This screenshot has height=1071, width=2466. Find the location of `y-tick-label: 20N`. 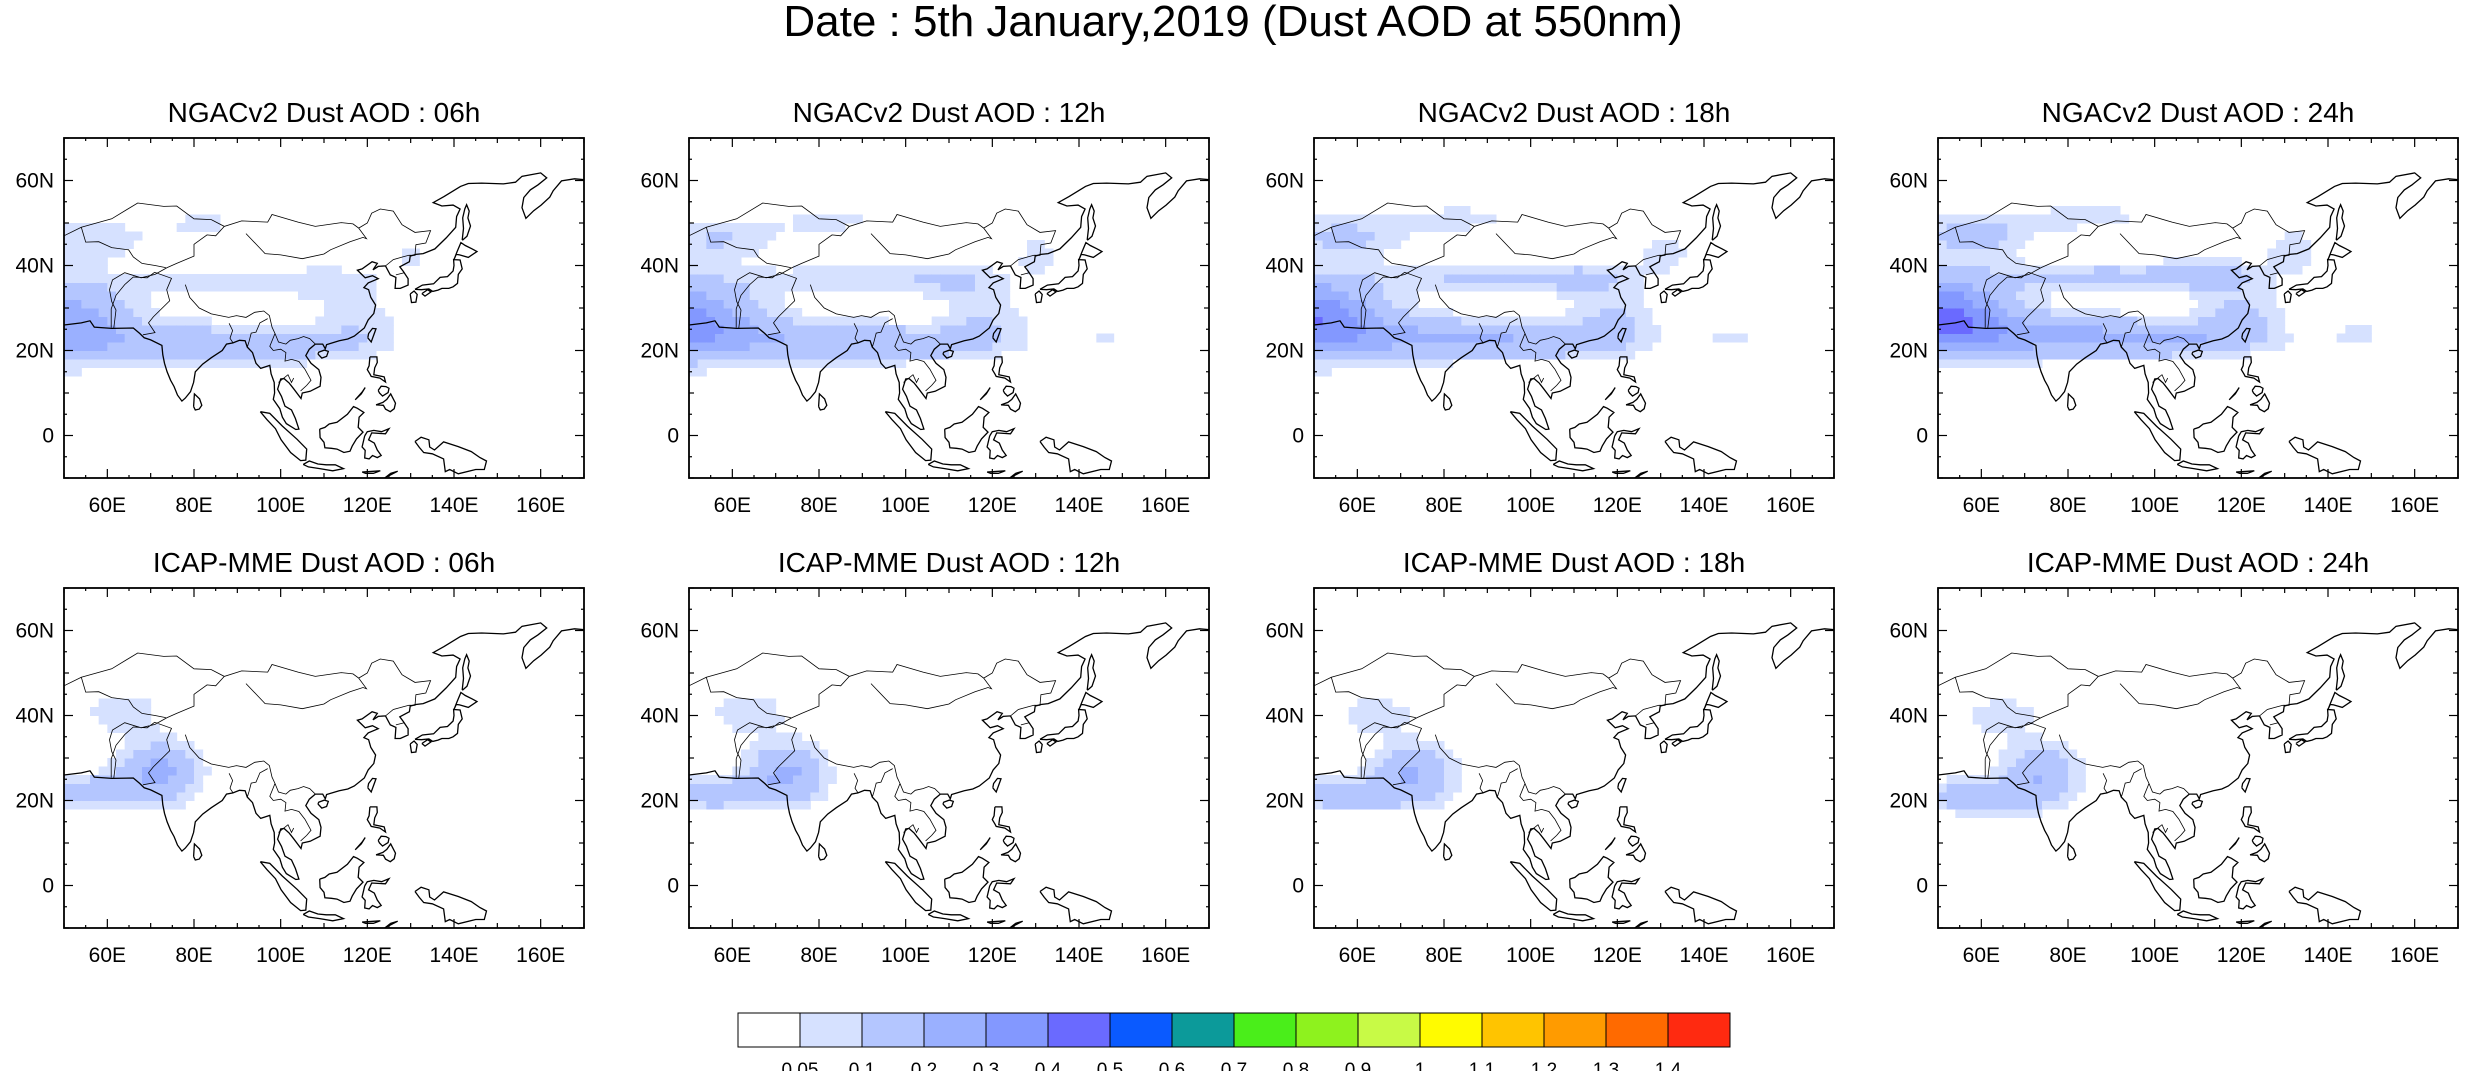

y-tick-label: 20N is located at coordinates (659, 801).